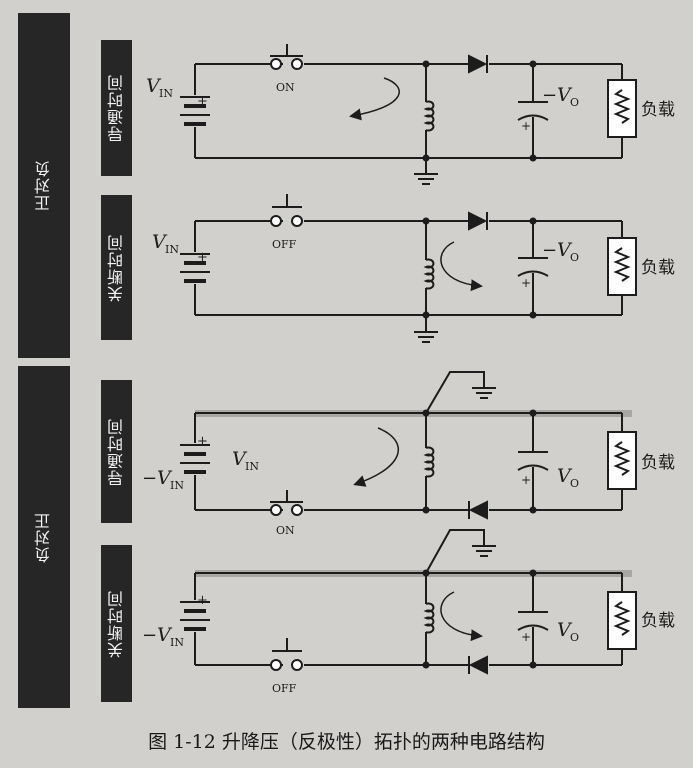 The height and width of the screenshot is (768, 693). I want to click on vin-subscript-2: IN, so click(172, 249).